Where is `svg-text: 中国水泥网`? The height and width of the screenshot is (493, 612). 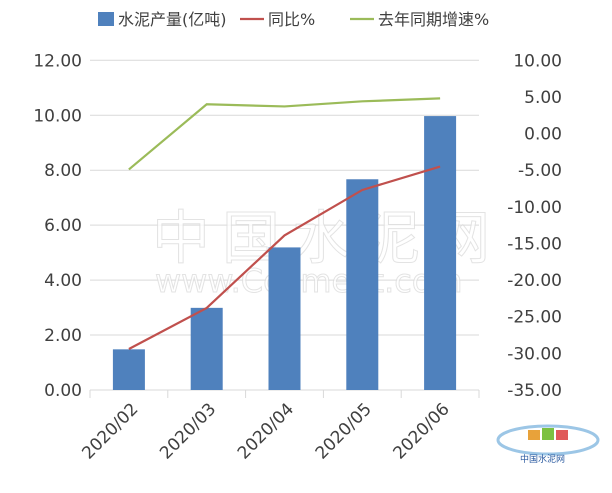 svg-text: 中国水泥网 is located at coordinates (542, 459).